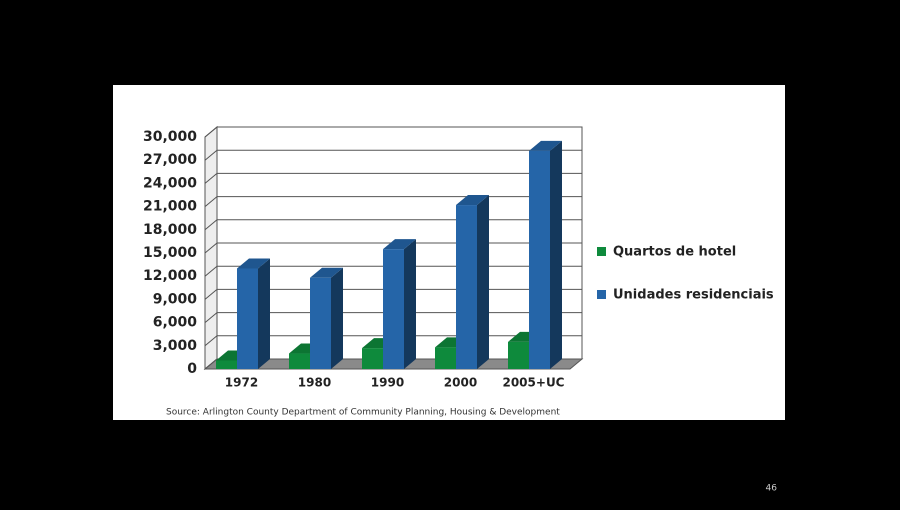 This screenshot has height=510, width=900. What do you see at coordinates (533, 383) in the screenshot?
I see `x-tick-label: 2005+UC` at bounding box center [533, 383].